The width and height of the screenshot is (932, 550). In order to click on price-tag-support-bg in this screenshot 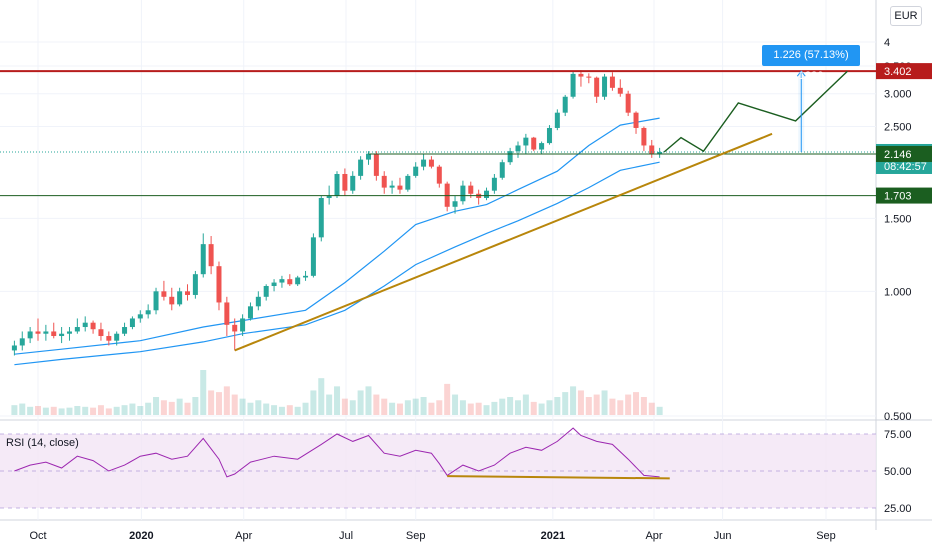, I will do `click(904, 153)`.